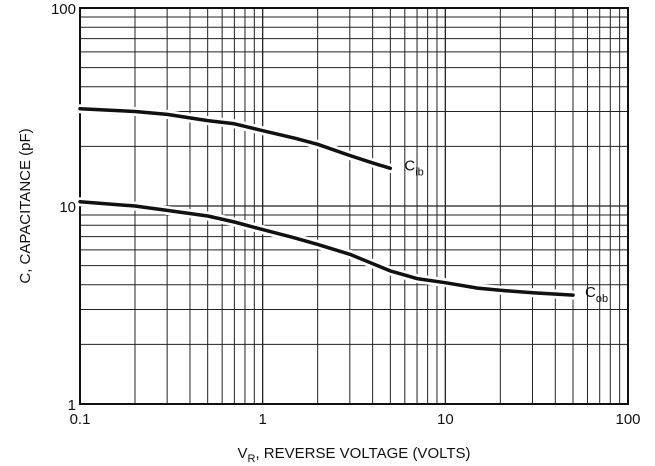 This screenshot has width=655, height=466. I want to click on y-tick-label: 10, so click(67, 207).